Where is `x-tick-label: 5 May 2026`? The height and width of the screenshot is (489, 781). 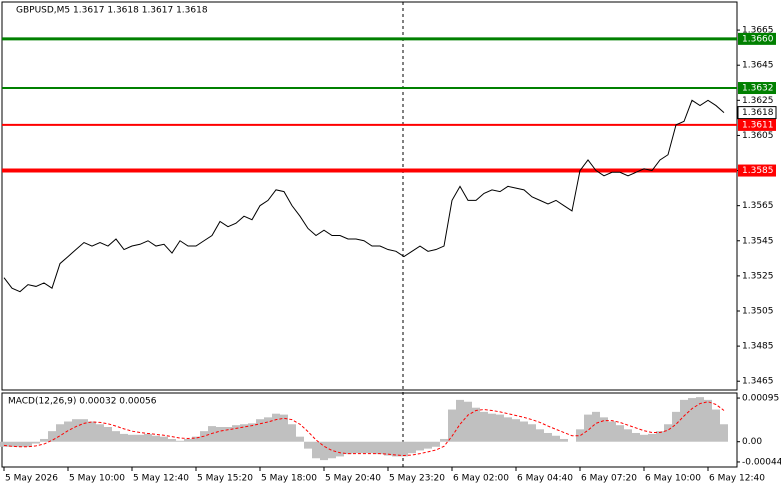 x-tick-label: 5 May 2026 is located at coordinates (31, 479).